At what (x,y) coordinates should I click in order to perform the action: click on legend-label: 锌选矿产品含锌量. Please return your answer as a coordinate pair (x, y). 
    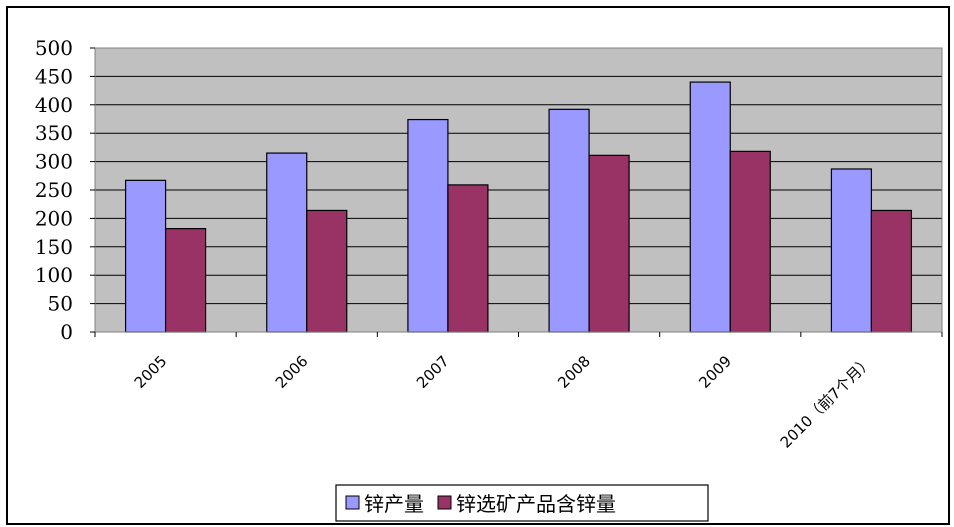
    Looking at the image, I should click on (536, 504).